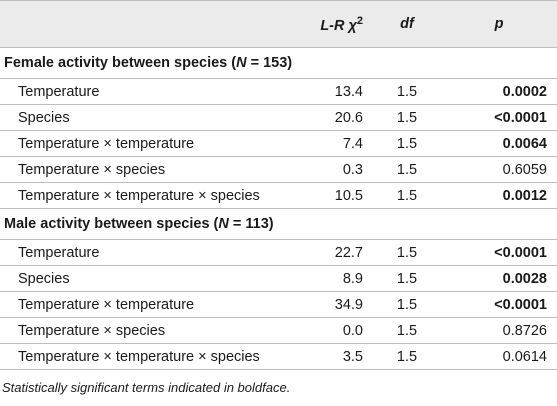  I want to click on table-row: Temperature × species 0.0 1.5 0.8726, so click(278, 330).